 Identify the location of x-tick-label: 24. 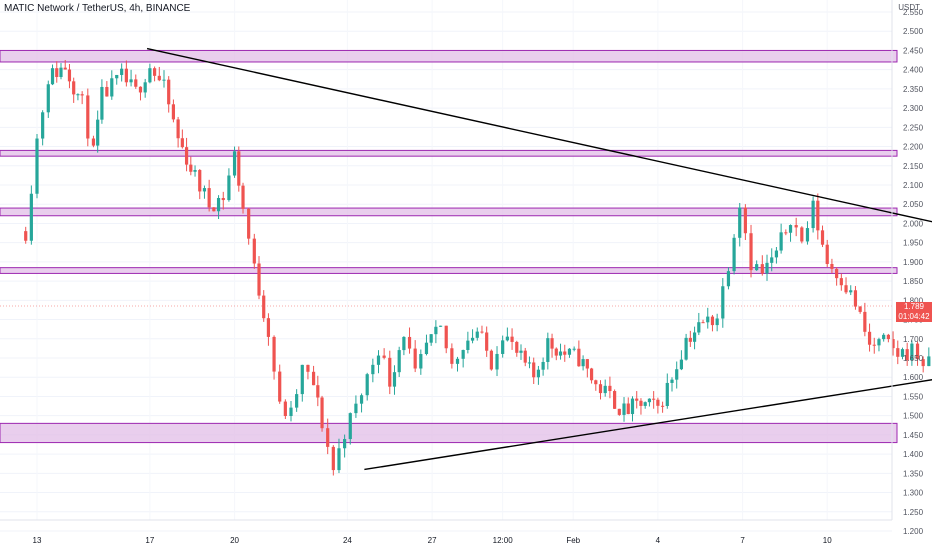
(347, 540).